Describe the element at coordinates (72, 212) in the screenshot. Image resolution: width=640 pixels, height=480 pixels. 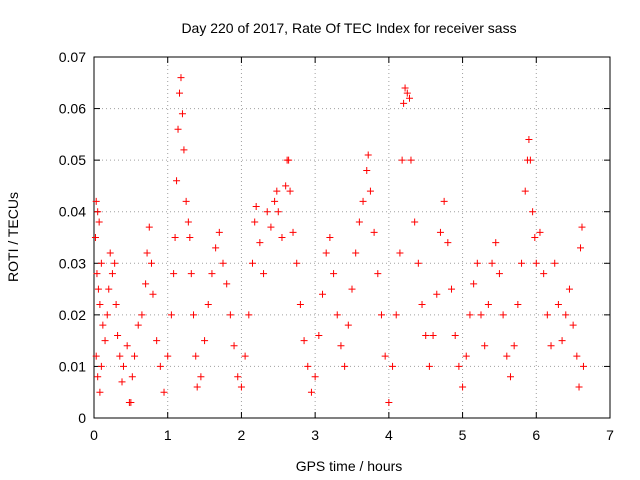
I see `y-tick-label: 0.04` at that location.